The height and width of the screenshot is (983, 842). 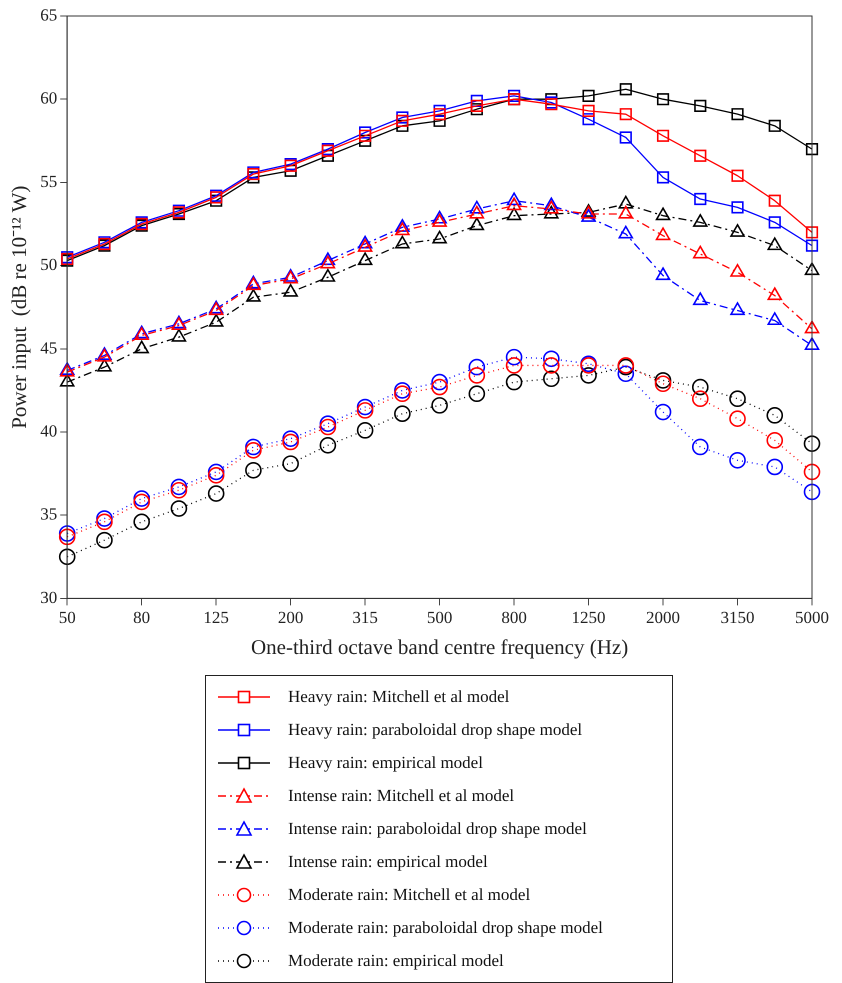 What do you see at coordinates (49, 514) in the screenshot?
I see `y-tick-label: 35` at bounding box center [49, 514].